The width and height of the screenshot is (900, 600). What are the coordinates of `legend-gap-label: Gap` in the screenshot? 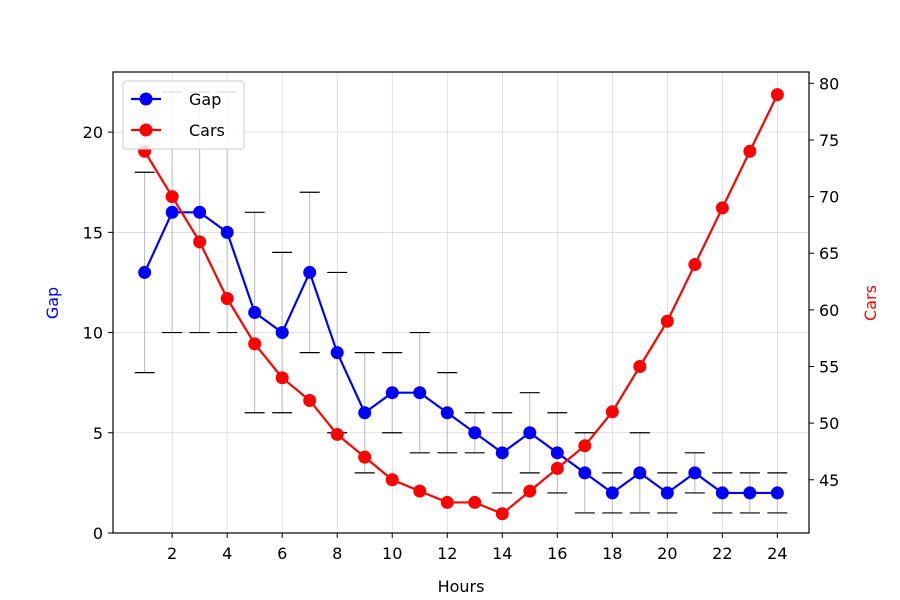 It's located at (205, 99).